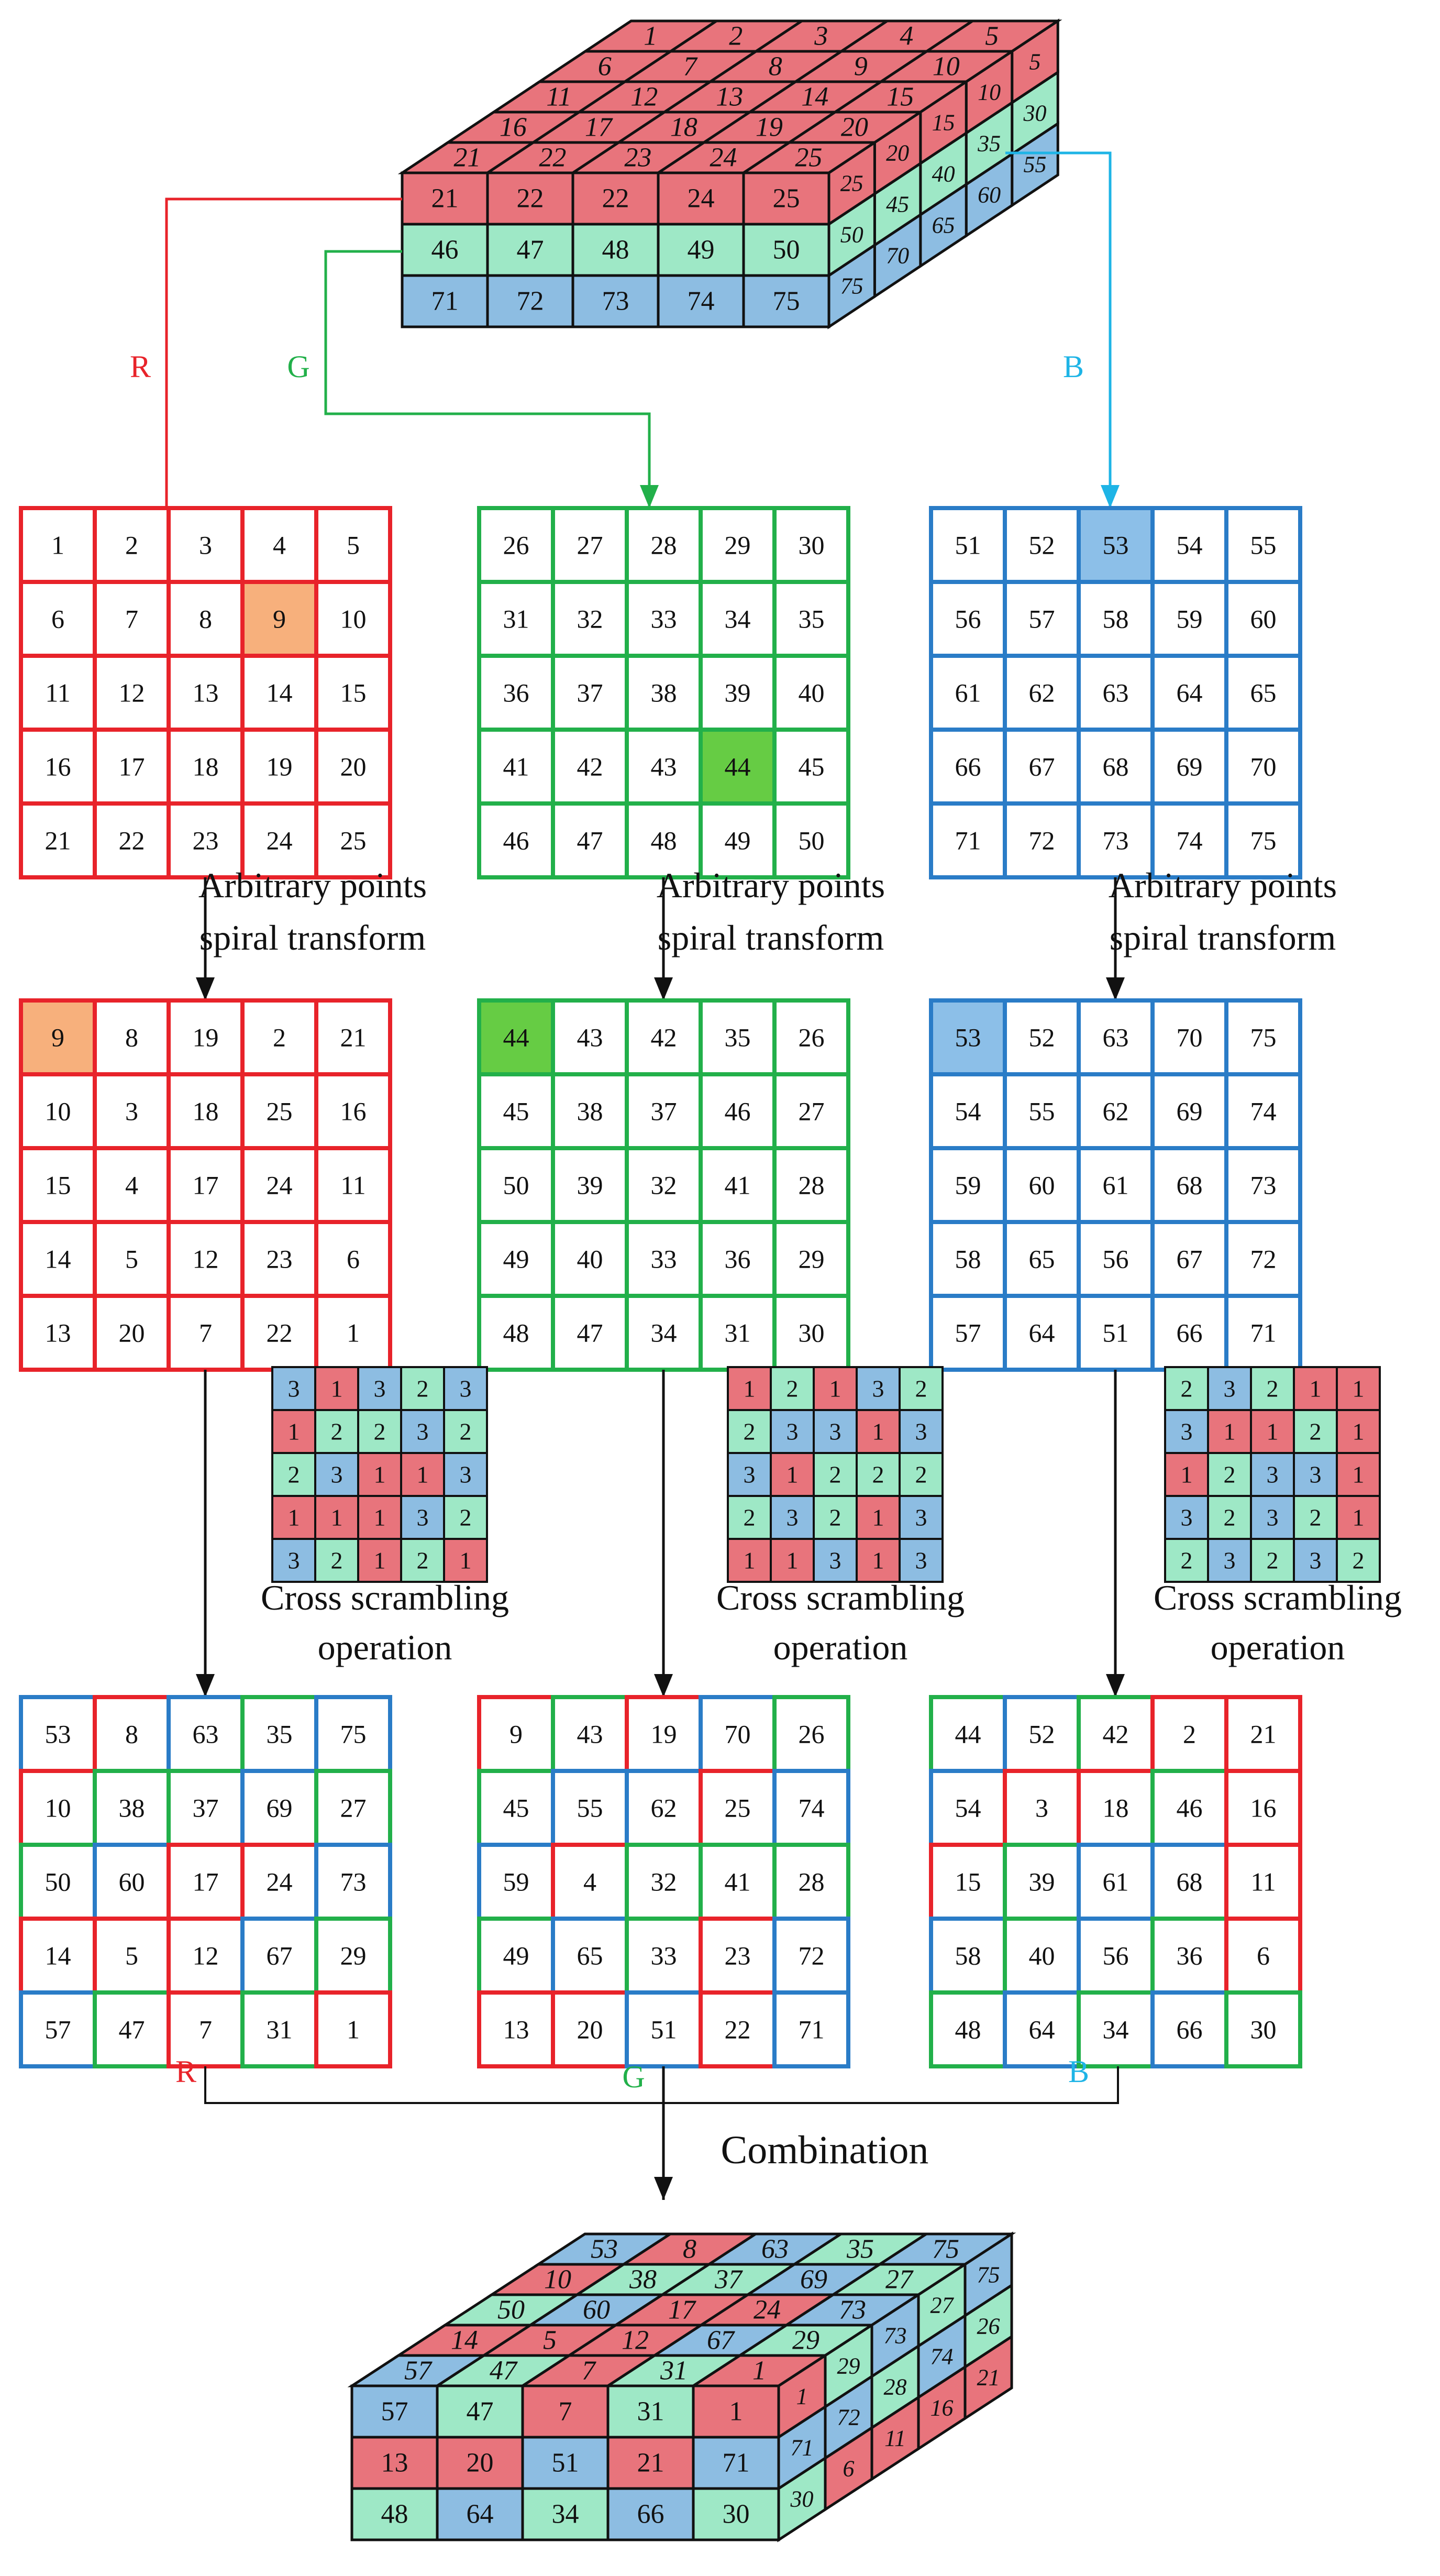 Image resolution: width=1440 pixels, height=2576 pixels. I want to click on scrambled-grid-2-value: 36, so click(1190, 1955).